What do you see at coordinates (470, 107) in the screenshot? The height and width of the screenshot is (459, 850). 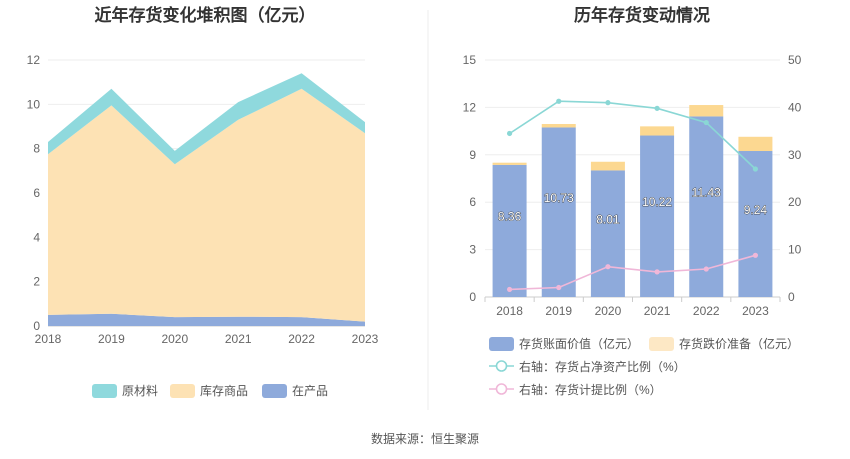 I see `right-left-y-tick-label: 12` at bounding box center [470, 107].